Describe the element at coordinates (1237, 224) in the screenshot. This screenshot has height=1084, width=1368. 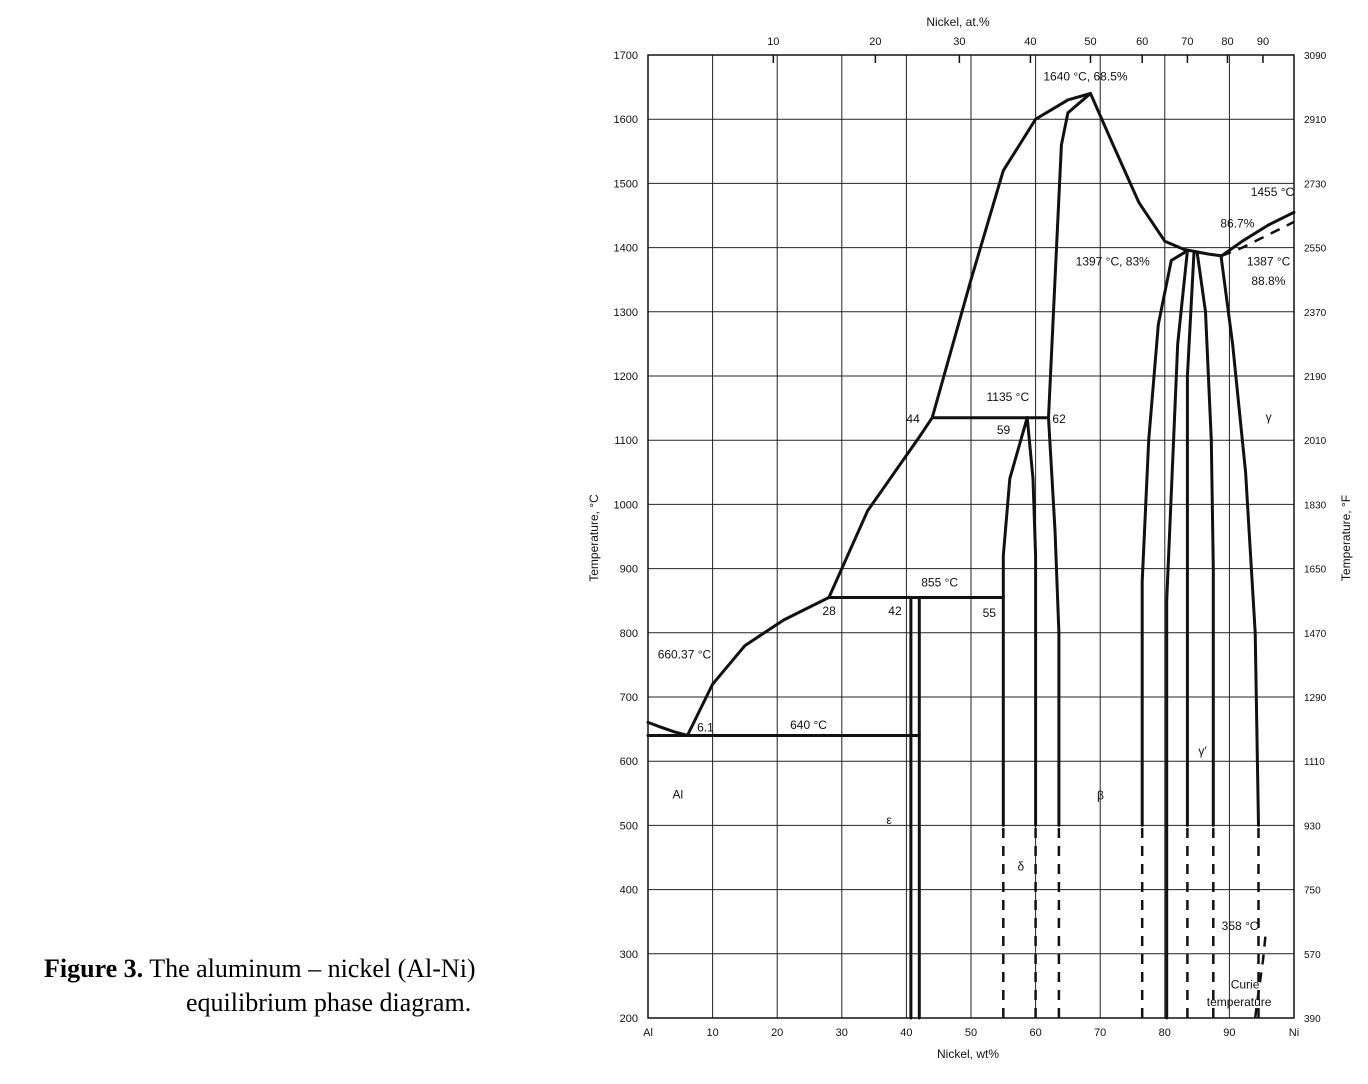
I see `annotation-label: 86.7%` at that location.